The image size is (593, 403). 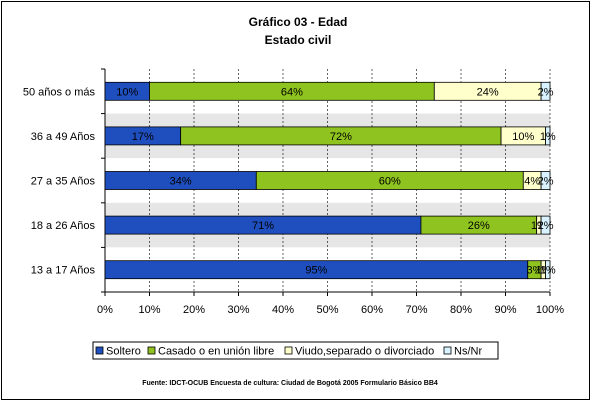 What do you see at coordinates (550, 310) in the screenshot?
I see `x-tick-label: 100%` at bounding box center [550, 310].